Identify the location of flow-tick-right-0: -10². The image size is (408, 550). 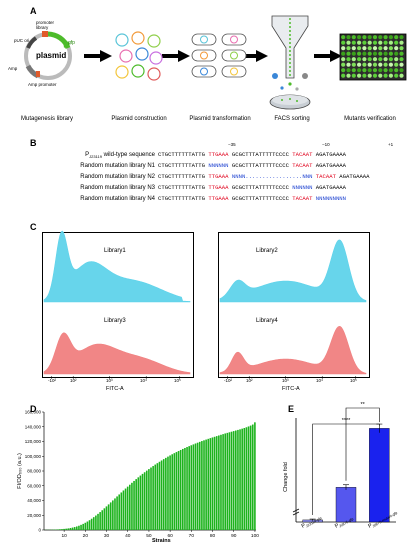
(228, 380).